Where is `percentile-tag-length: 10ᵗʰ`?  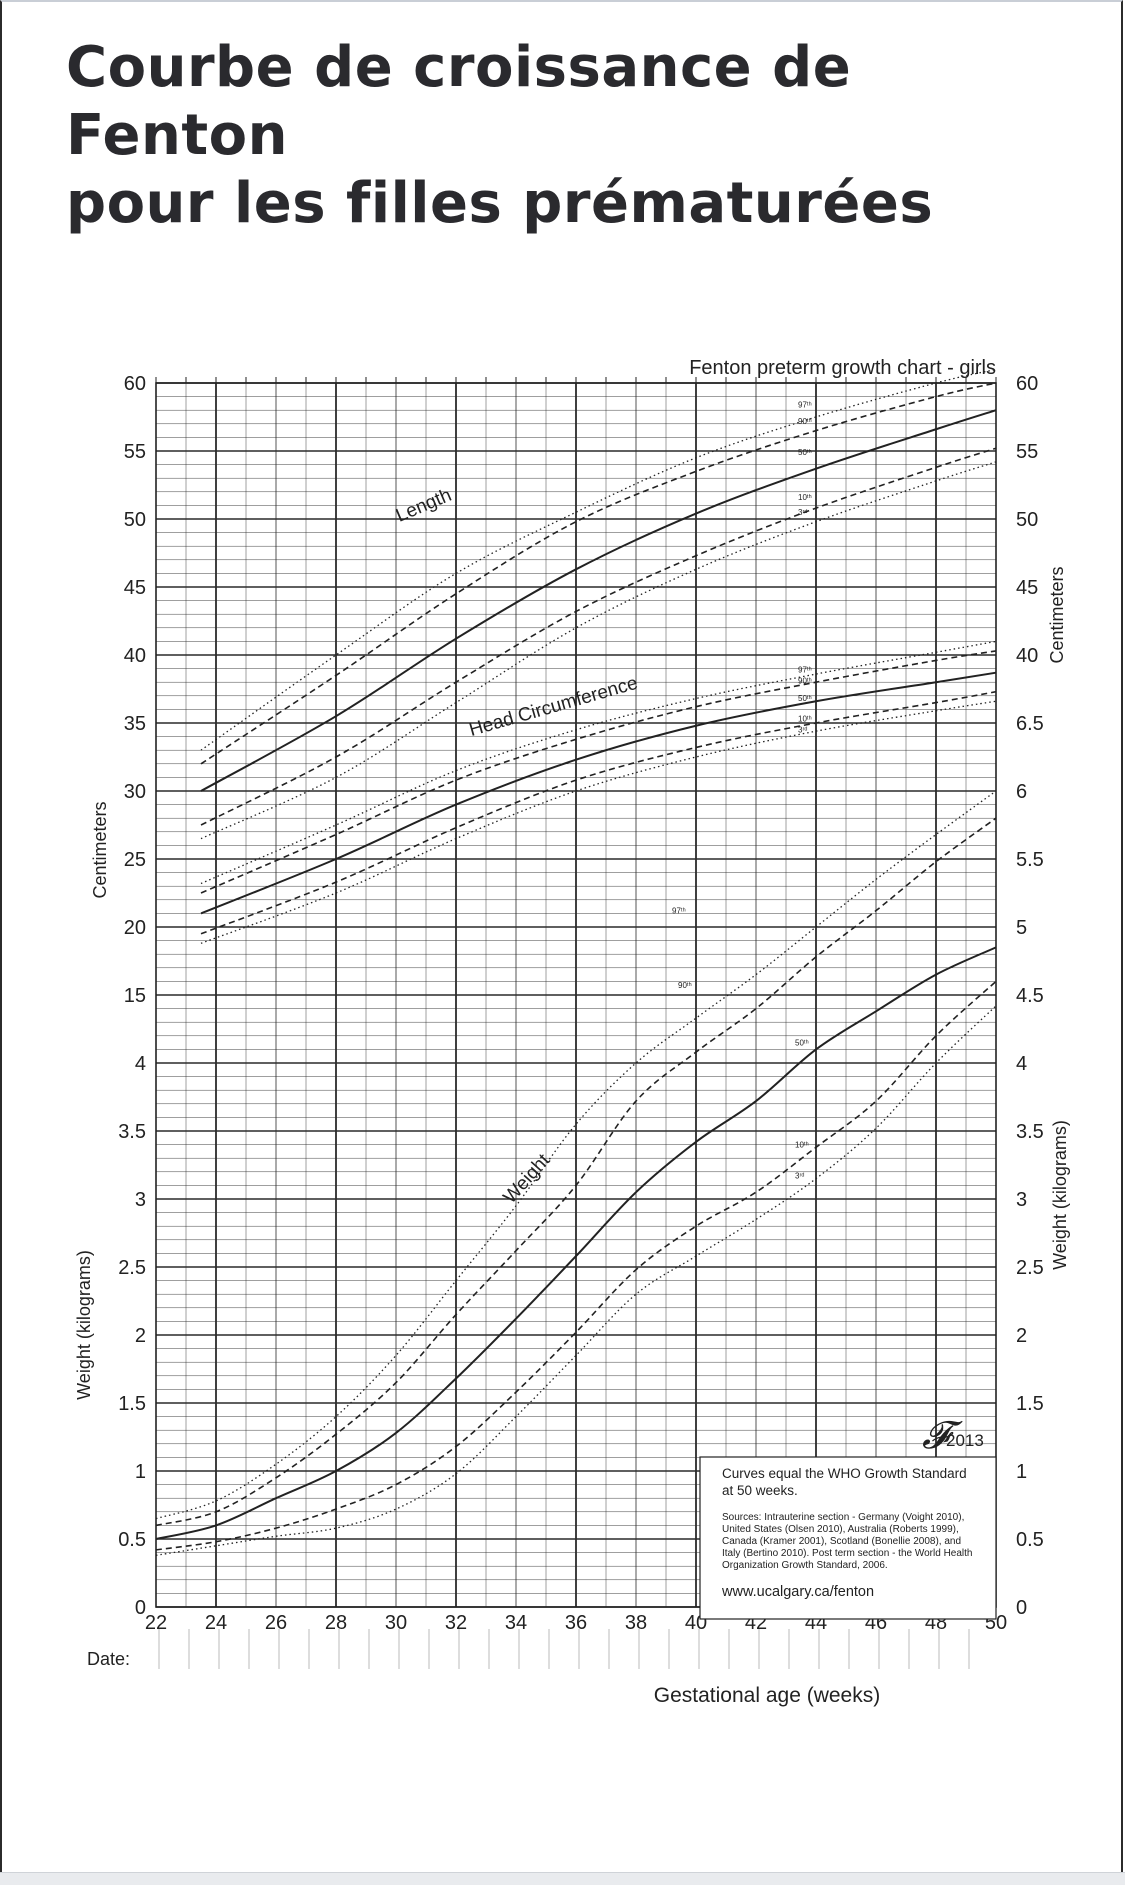
percentile-tag-length: 10ᵗʰ is located at coordinates (805, 497).